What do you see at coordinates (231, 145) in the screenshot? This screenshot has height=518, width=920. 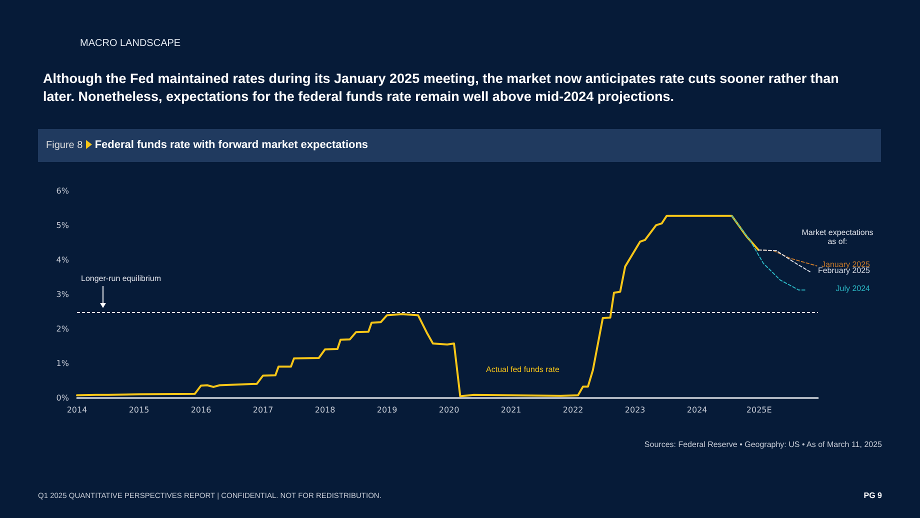 I see `chart-subtitle: Federal funds rate with forward market expectations` at bounding box center [231, 145].